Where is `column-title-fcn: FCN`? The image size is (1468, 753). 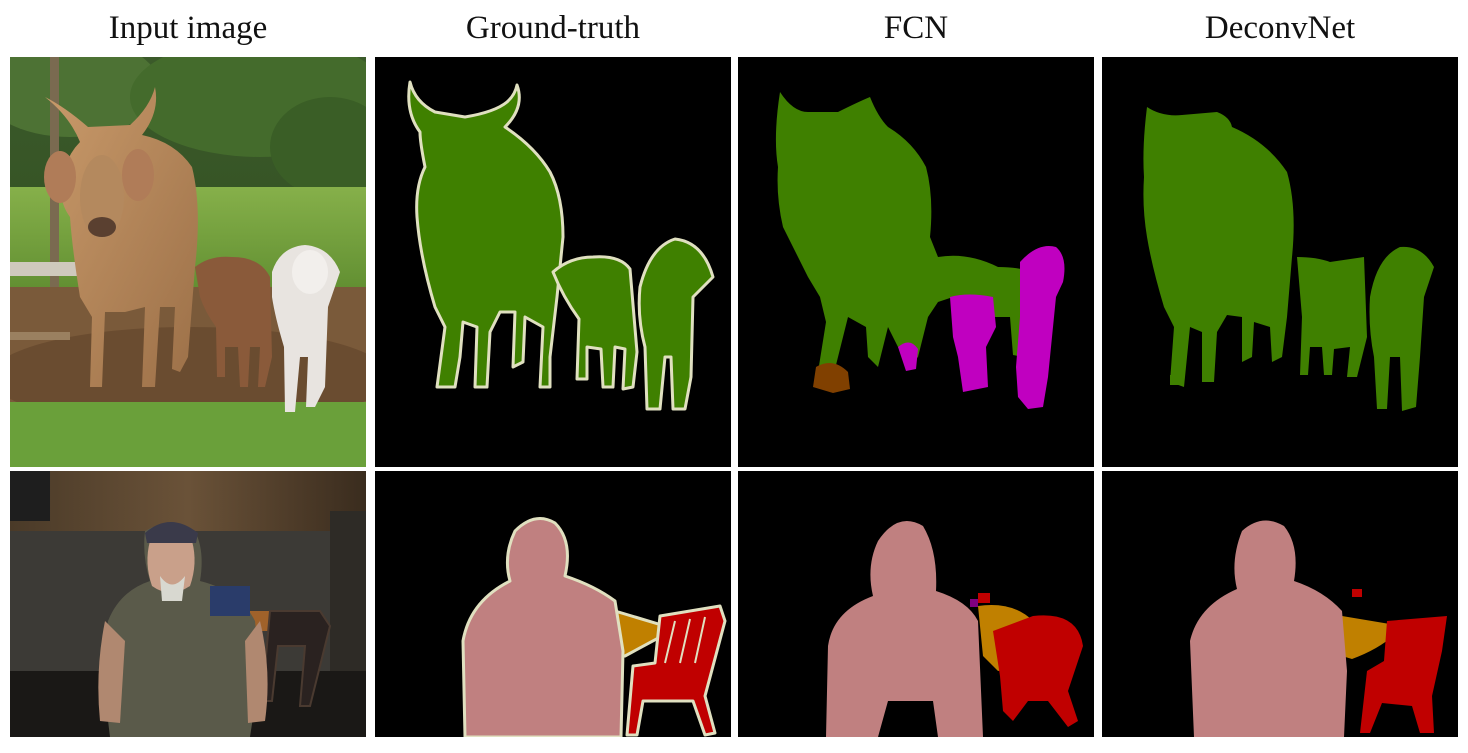
column-title-fcn: FCN is located at coordinates (916, 28).